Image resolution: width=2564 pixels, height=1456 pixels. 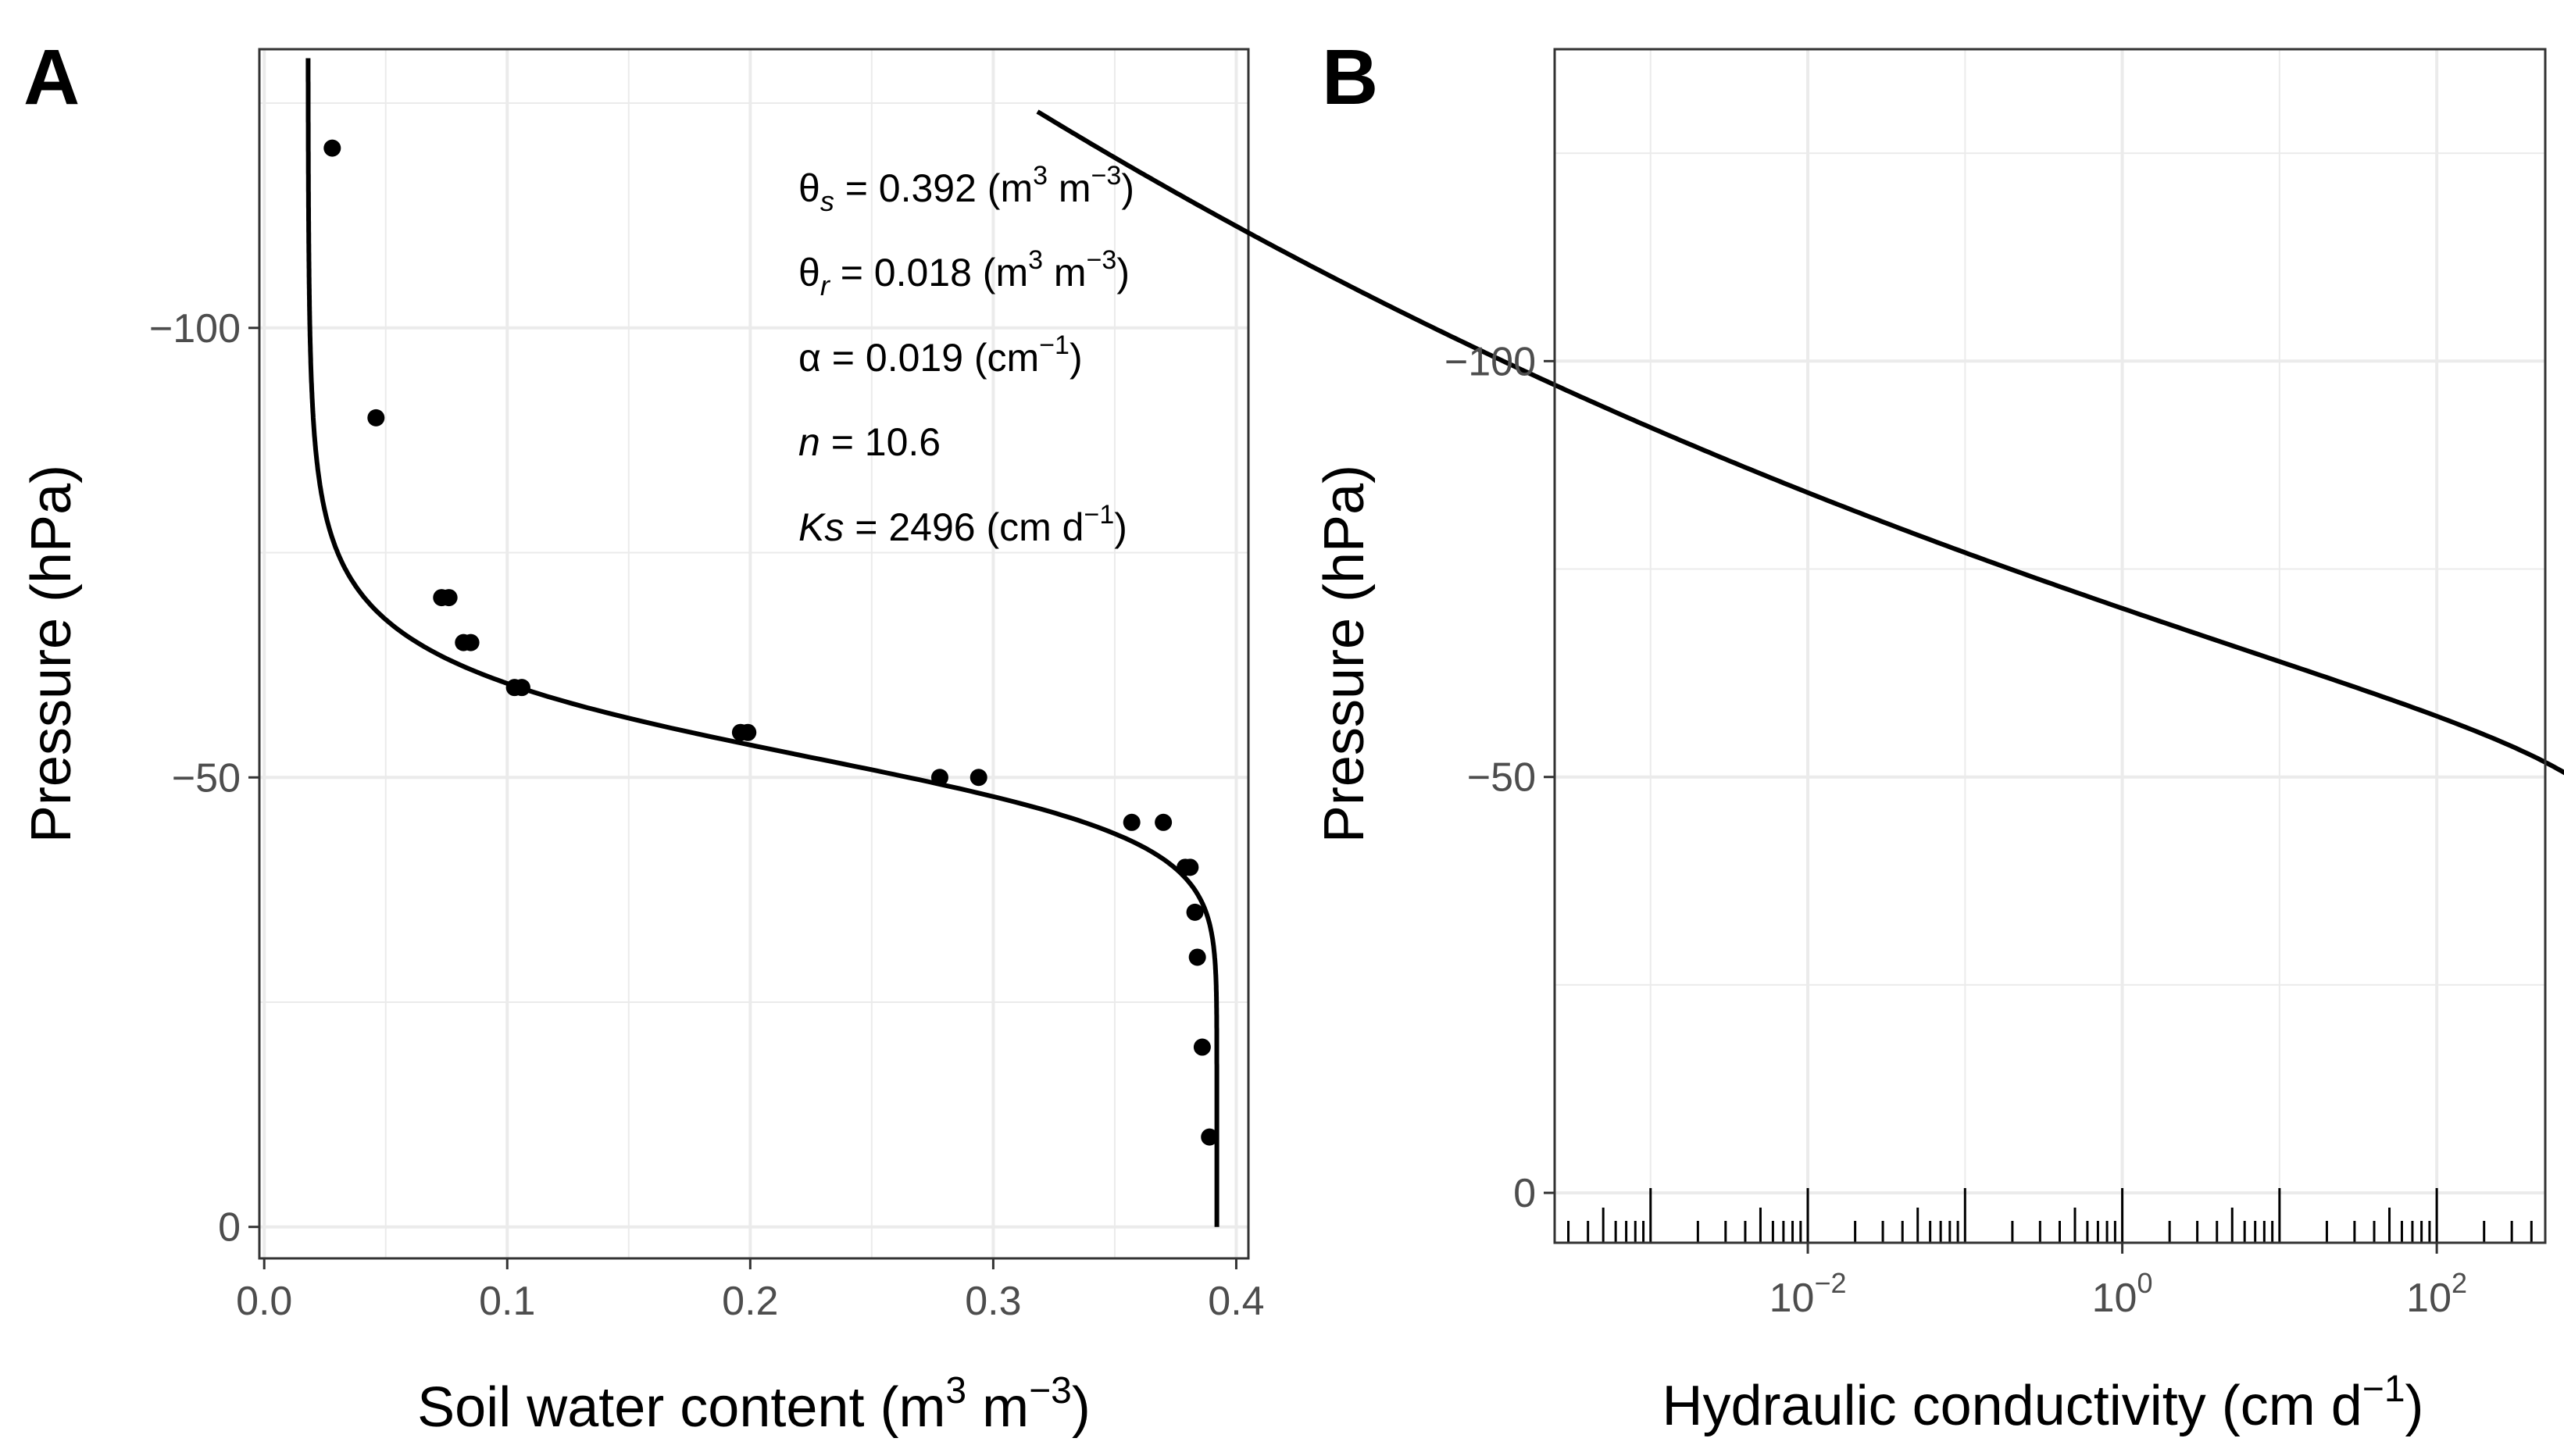 What do you see at coordinates (507, 1301) in the screenshot?
I see `panel-a-x-tick-label: 0.1` at bounding box center [507, 1301].